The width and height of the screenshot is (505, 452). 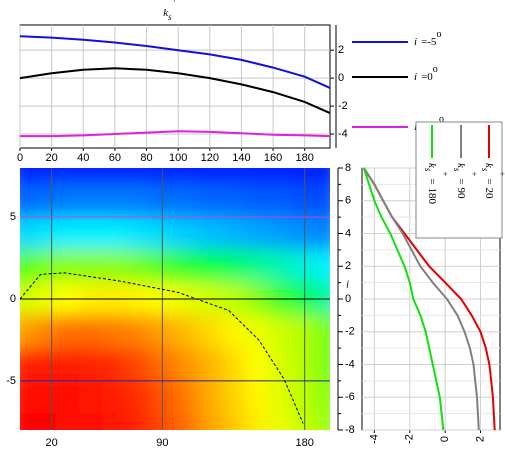 What do you see at coordinates (169, 11) in the screenshot?
I see `chart-title: ks +` at bounding box center [169, 11].